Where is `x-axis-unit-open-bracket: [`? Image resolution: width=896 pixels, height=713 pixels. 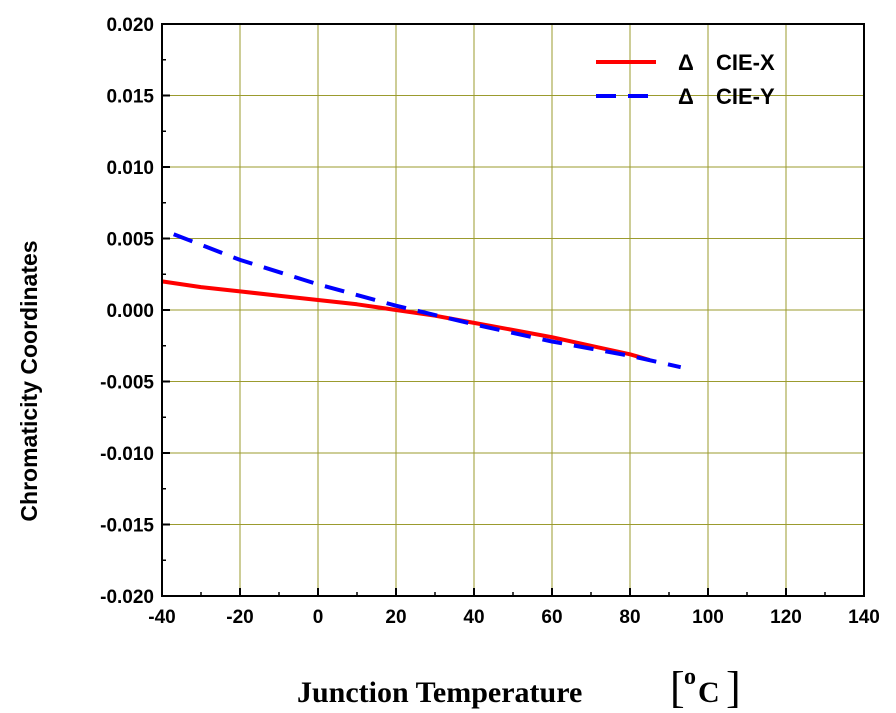
x-axis-unit-open-bracket: [ is located at coordinates (677, 687).